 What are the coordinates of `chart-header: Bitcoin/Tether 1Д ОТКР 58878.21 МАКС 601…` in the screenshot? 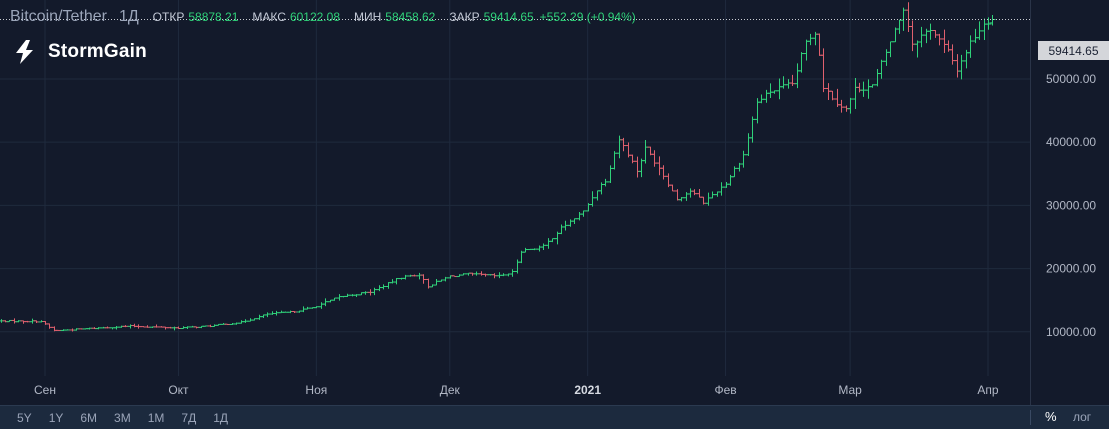 It's located at (323, 18).